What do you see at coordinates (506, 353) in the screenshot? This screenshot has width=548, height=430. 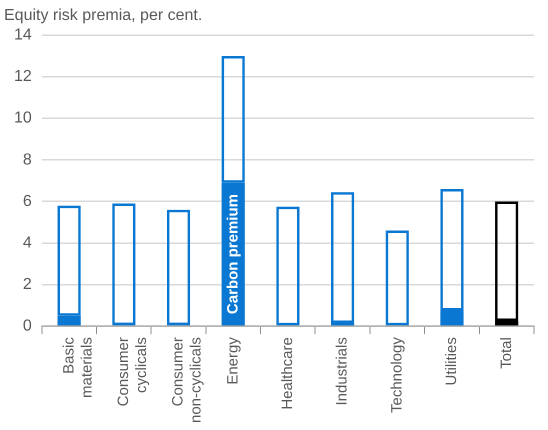 I see `x-tick-label: Total` at bounding box center [506, 353].